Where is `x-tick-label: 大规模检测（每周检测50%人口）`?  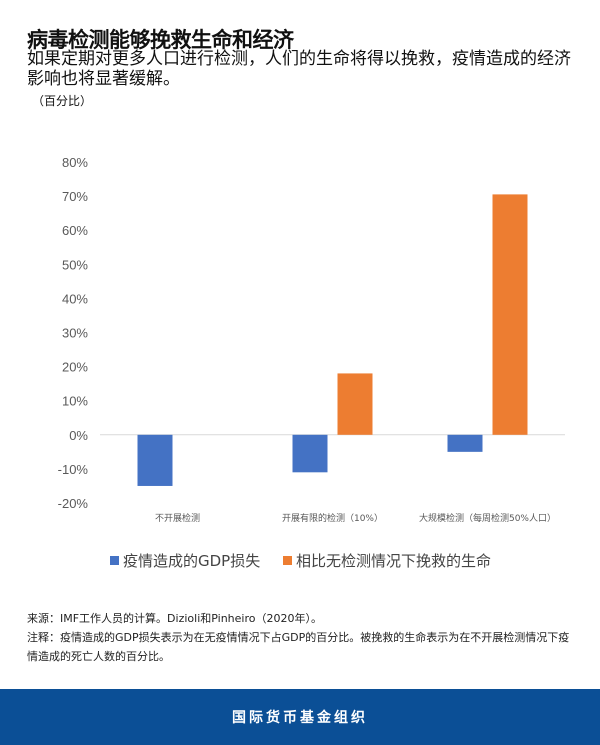
x-tick-label: 大规模检测（每周检测50%人口） is located at coordinates (487, 518).